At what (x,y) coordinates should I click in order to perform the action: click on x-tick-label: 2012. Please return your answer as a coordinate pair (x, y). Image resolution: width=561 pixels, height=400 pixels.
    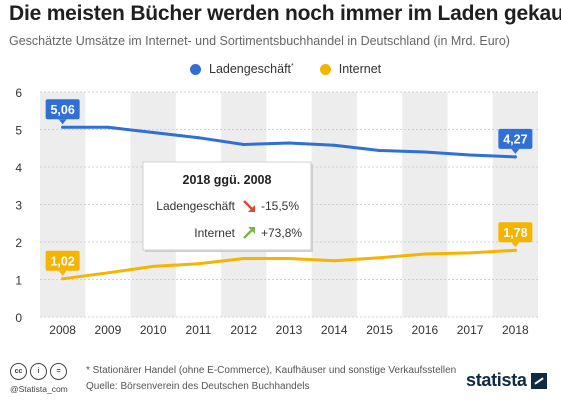
    Looking at the image, I should click on (243, 330).